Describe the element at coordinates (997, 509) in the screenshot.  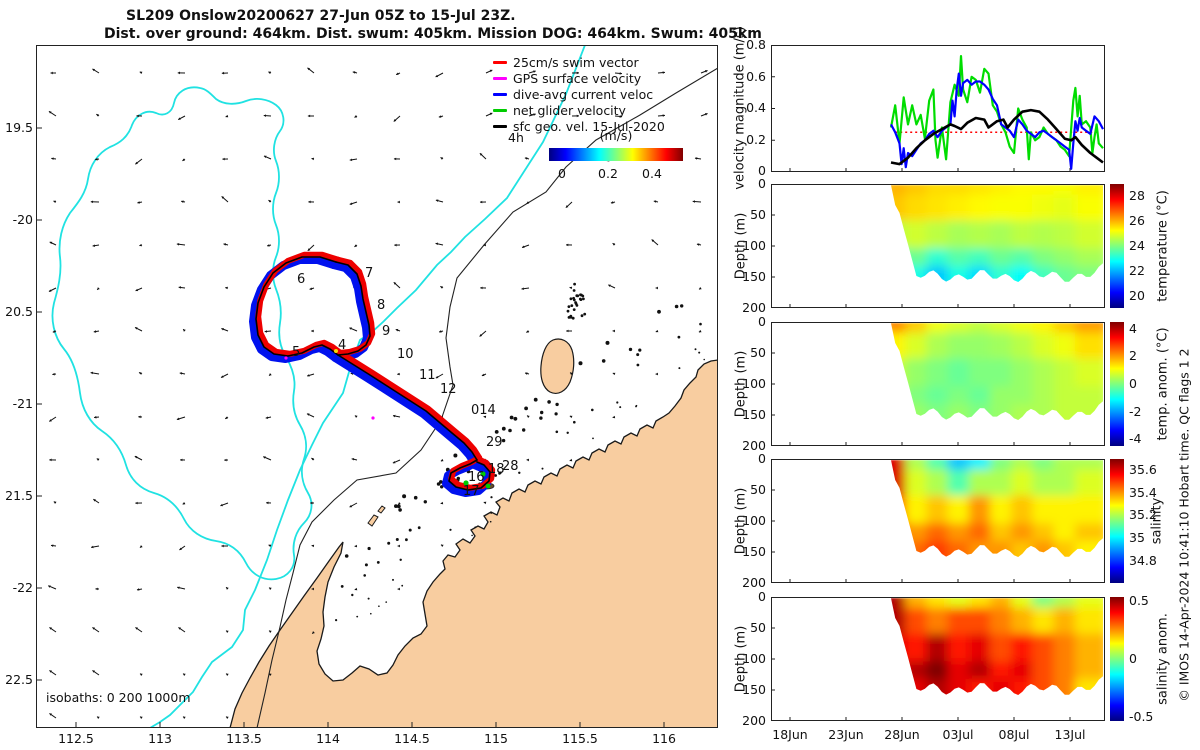
I see `salinity-field` at that location.